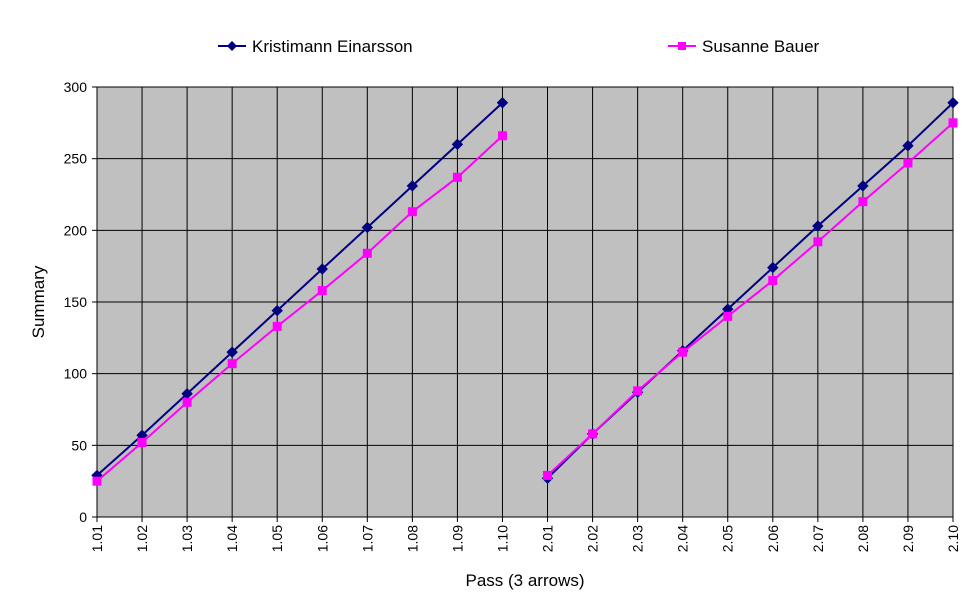 The height and width of the screenshot is (609, 970). Describe the element at coordinates (593, 538) in the screenshot. I see `x-tick-label: 2.02` at that location.